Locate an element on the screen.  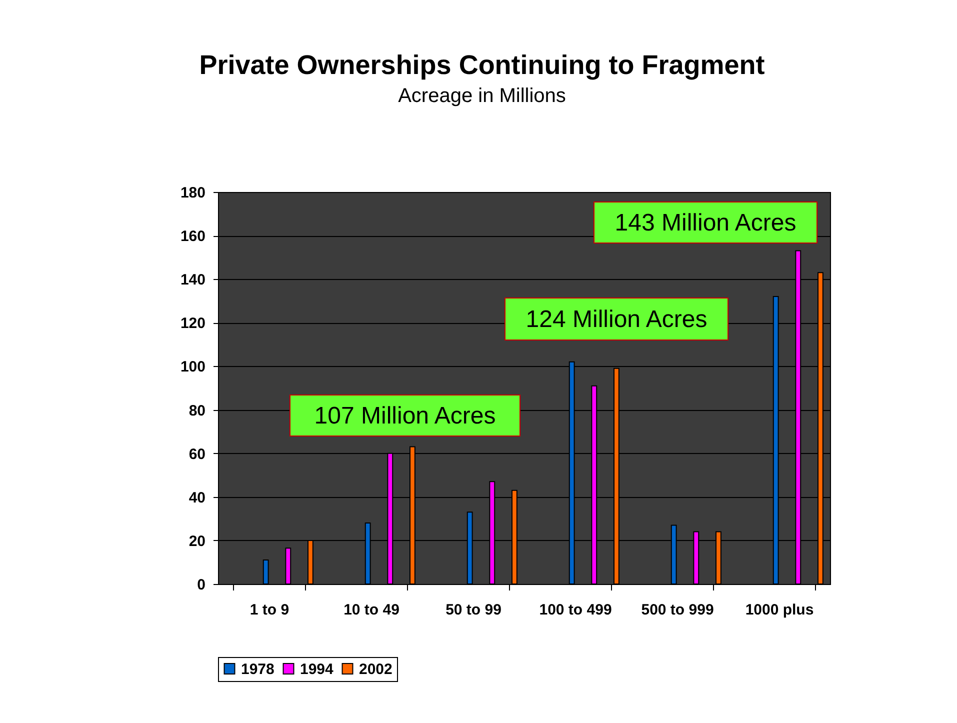
annotation: 124 Million Acres is located at coordinates (617, 319).